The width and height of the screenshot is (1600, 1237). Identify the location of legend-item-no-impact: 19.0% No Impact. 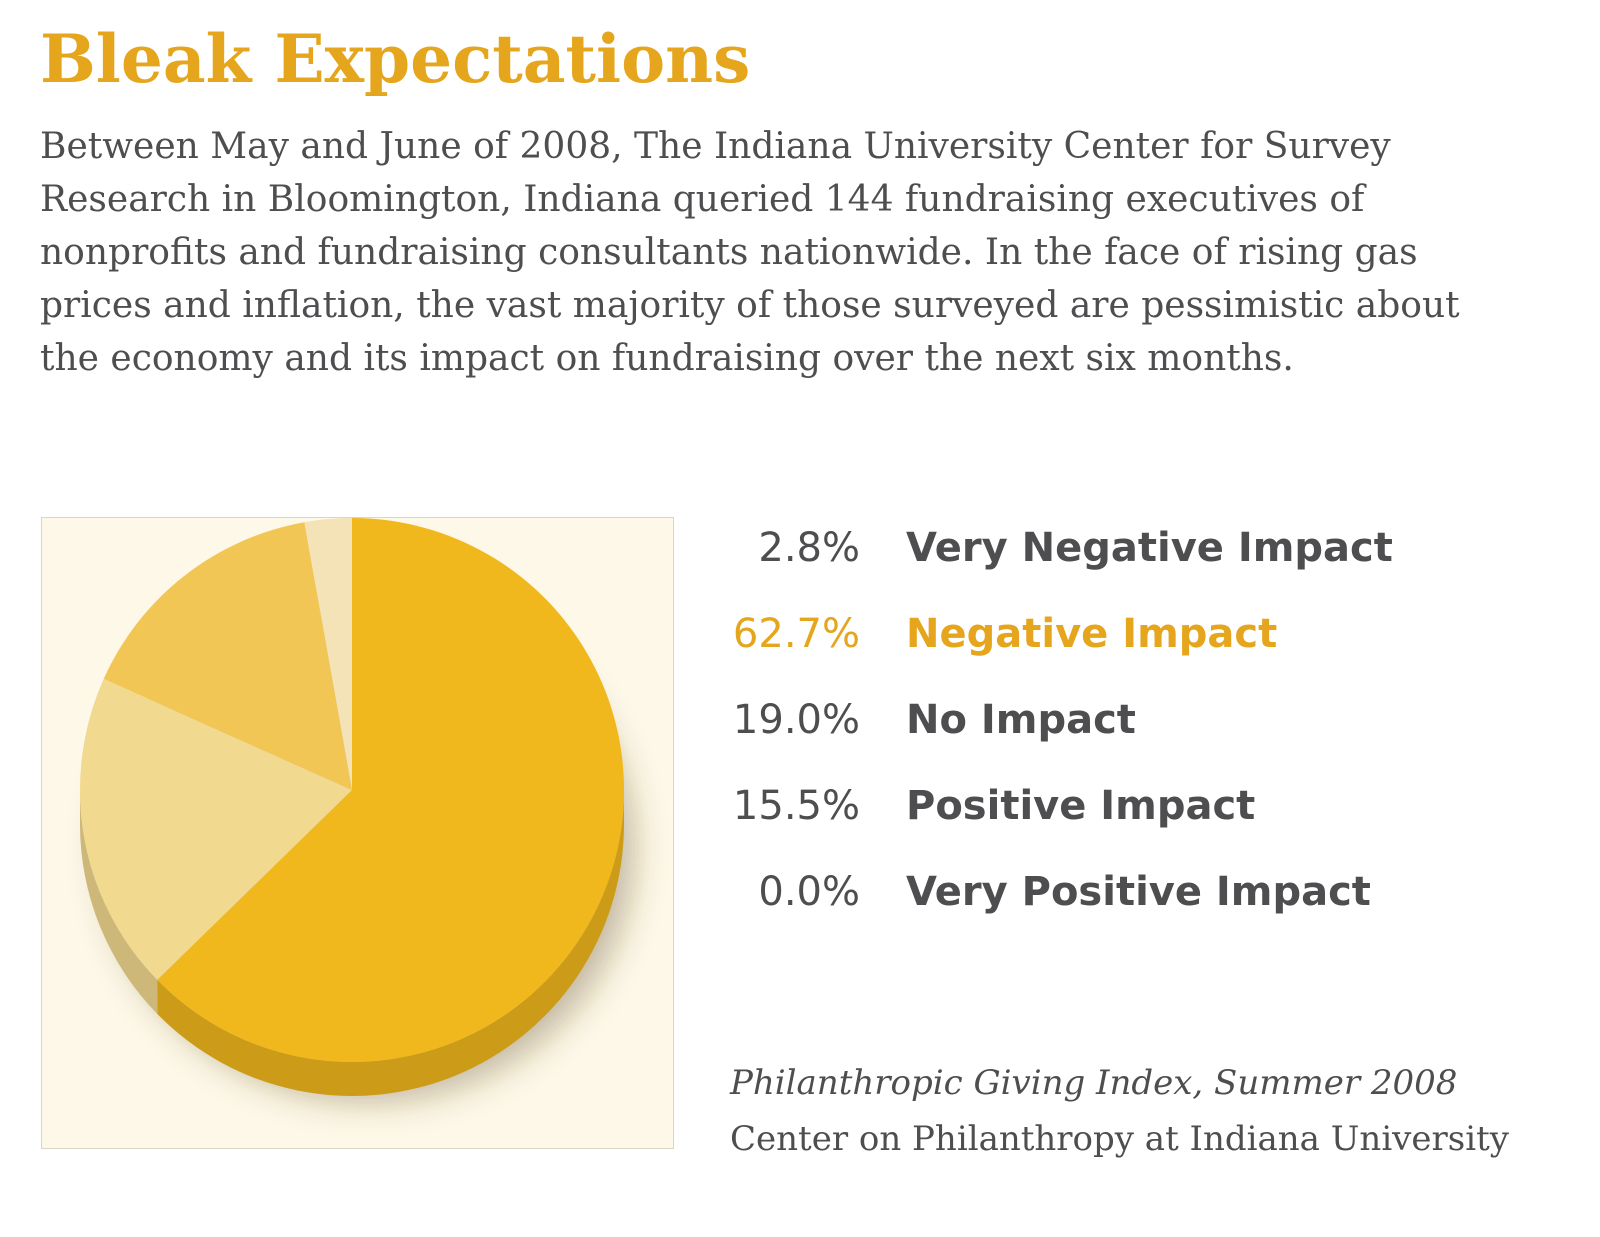
(1140, 720).